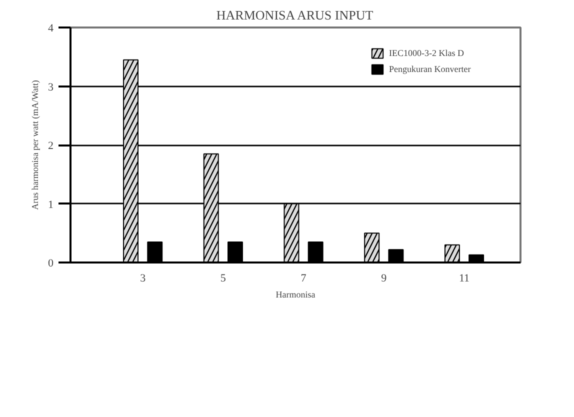  What do you see at coordinates (51, 87) in the screenshot?
I see `y-tick-label: 3` at bounding box center [51, 87].